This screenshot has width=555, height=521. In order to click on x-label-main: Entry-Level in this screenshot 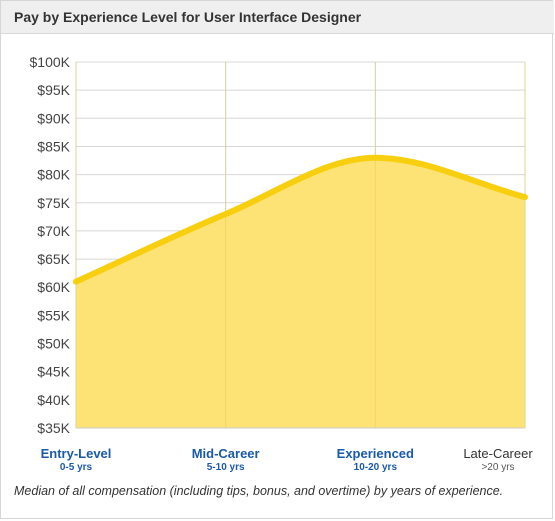, I will do `click(76, 453)`.